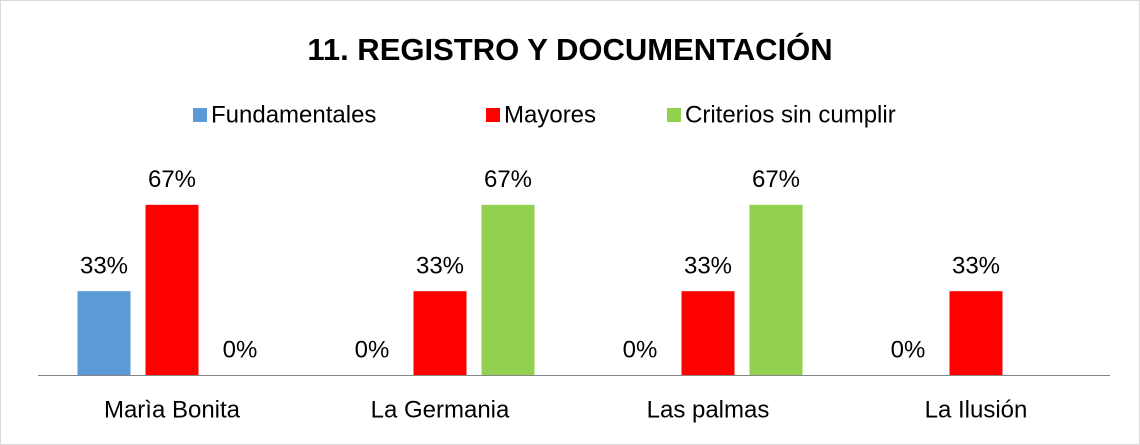 The height and width of the screenshot is (445, 1140). I want to click on x-tick-label: La Germania, so click(440, 409).